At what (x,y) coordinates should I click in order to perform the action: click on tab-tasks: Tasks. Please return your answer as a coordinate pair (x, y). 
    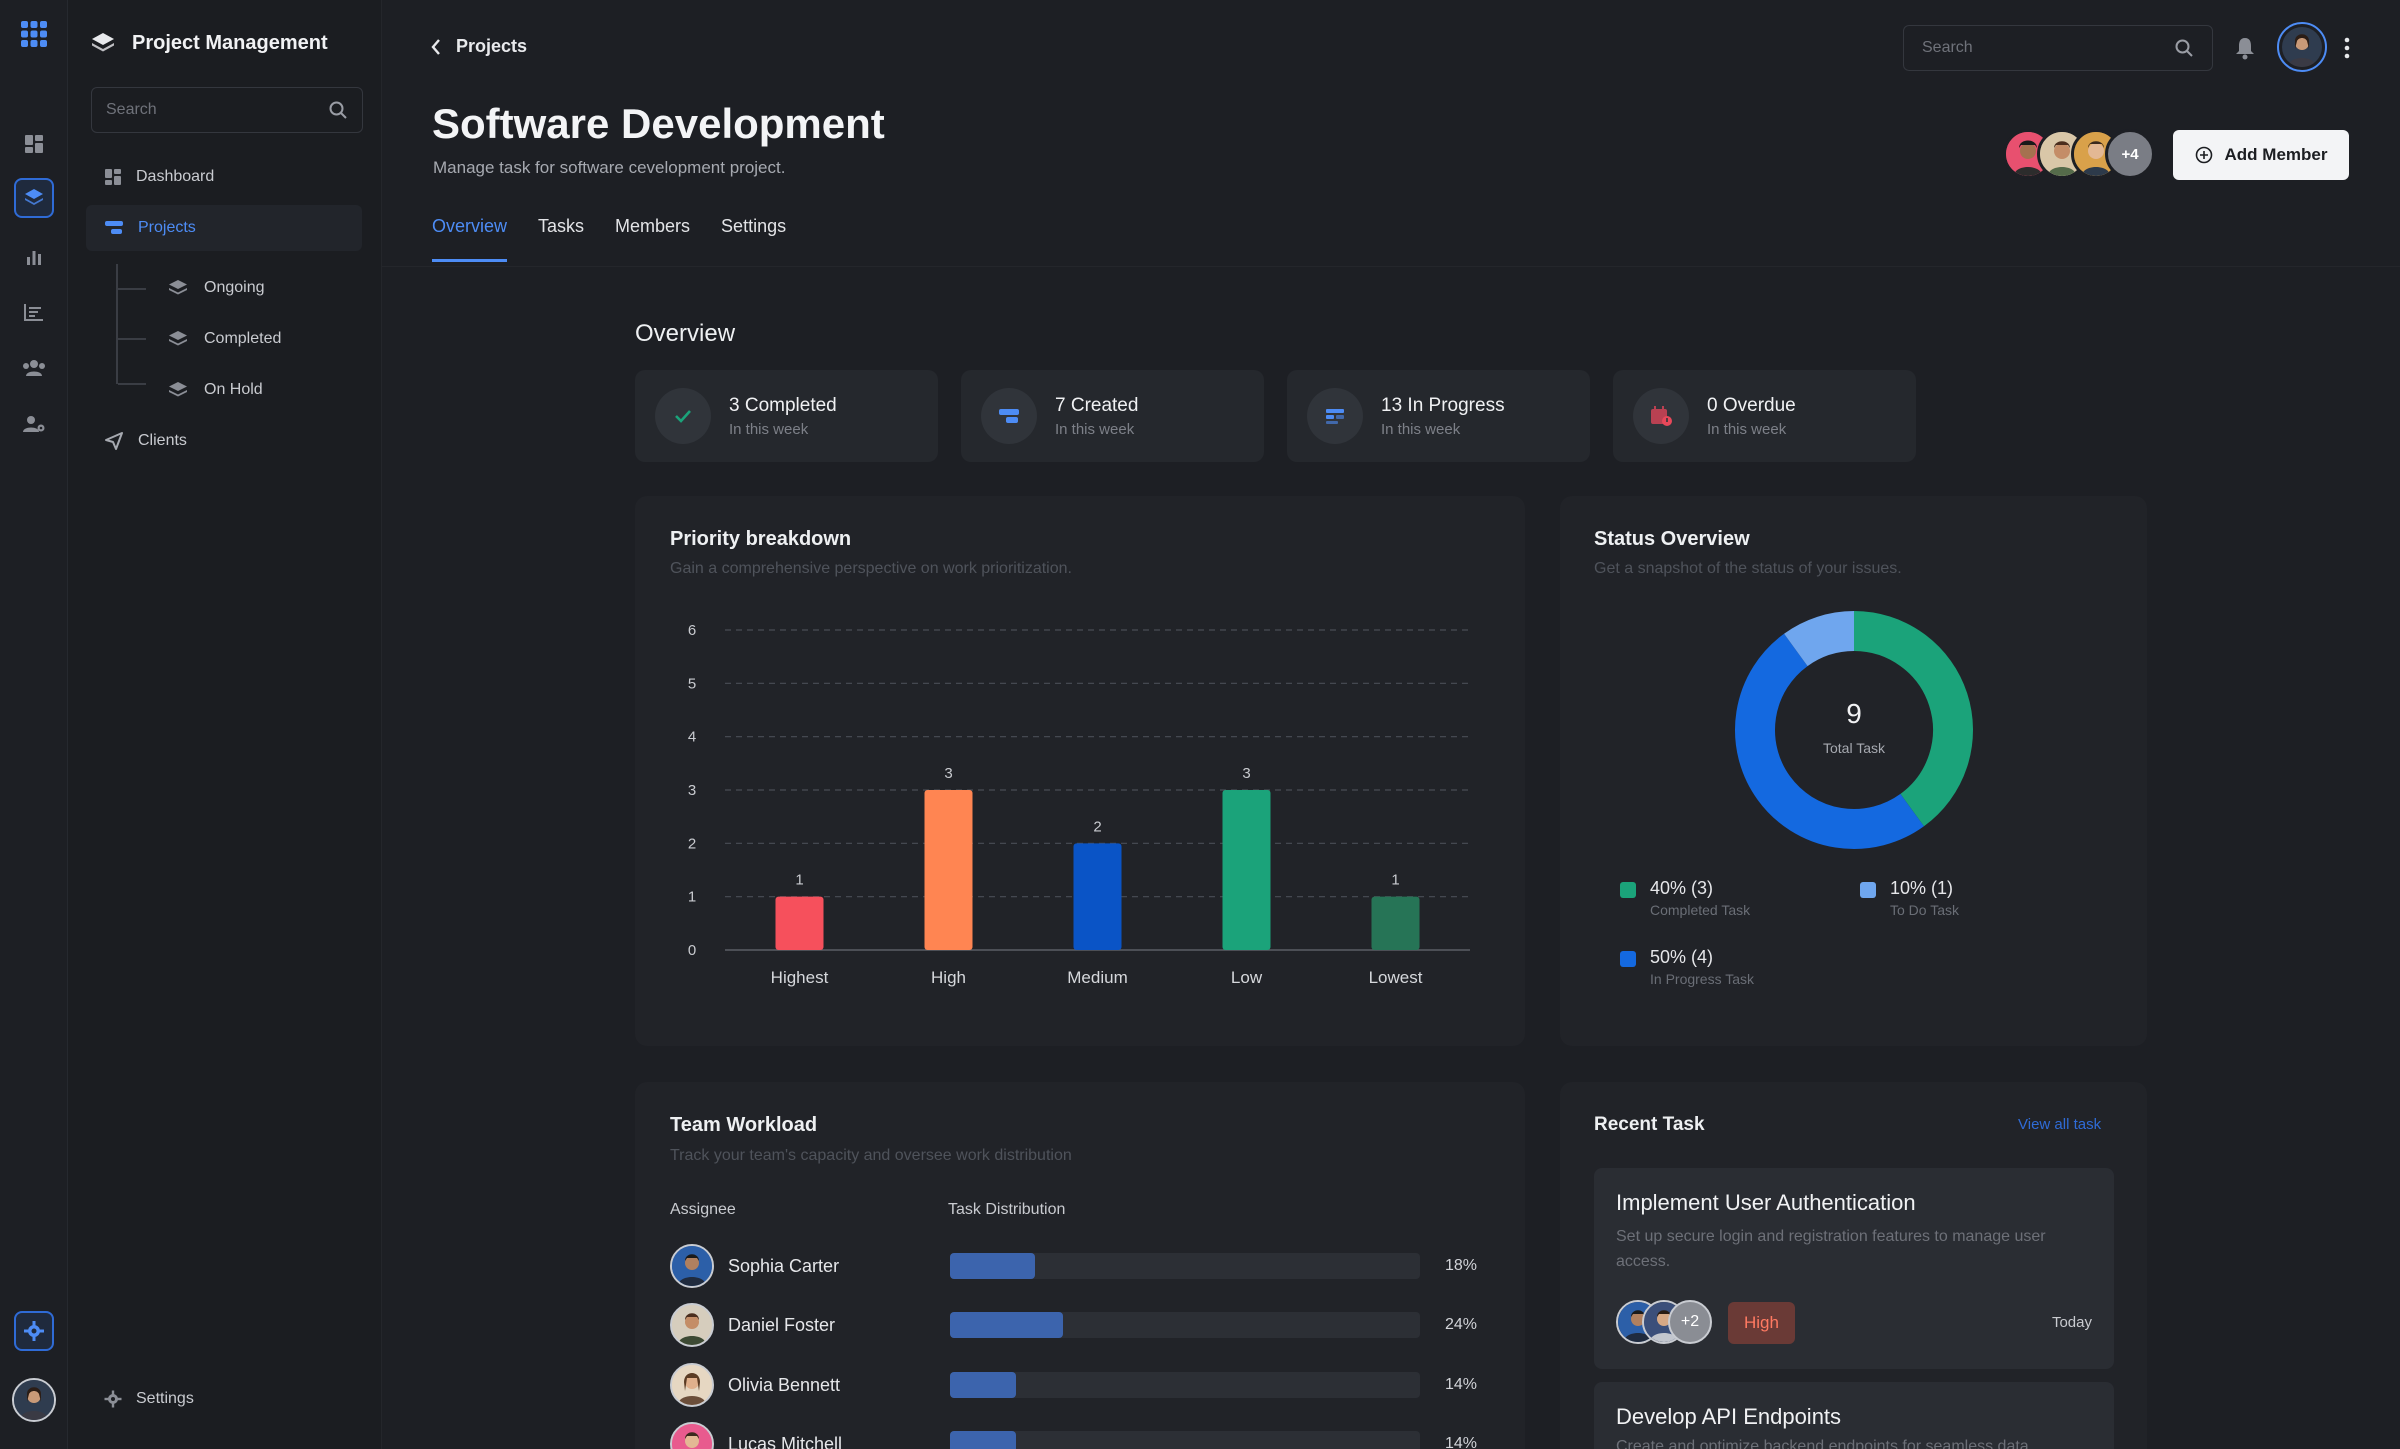
    Looking at the image, I should click on (561, 226).